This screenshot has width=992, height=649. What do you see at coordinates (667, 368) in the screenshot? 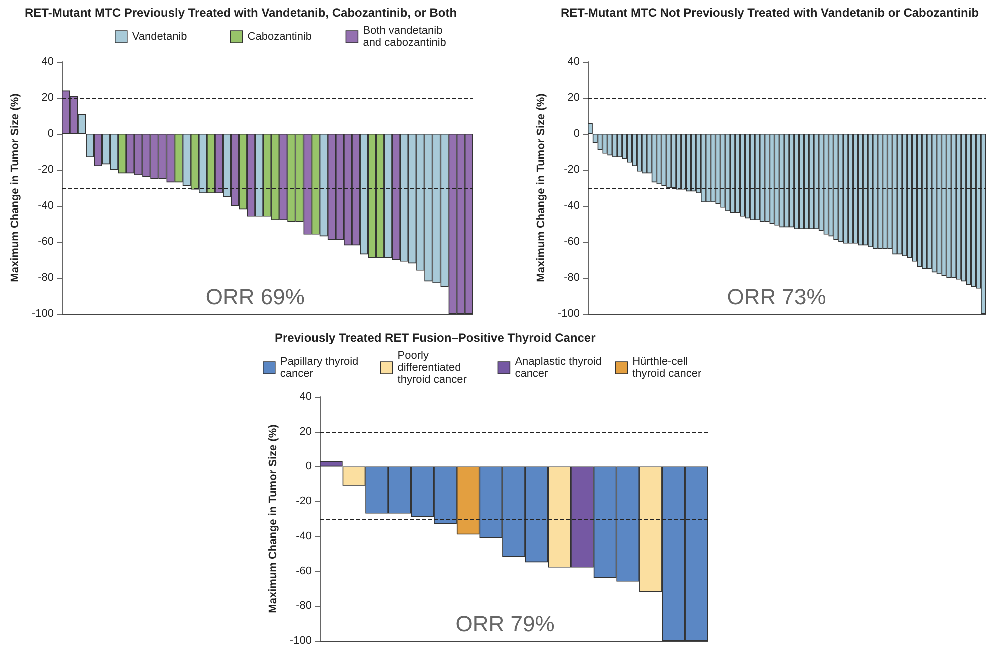
I see `legend-label: Hürthle-cell thyroid cancer` at bounding box center [667, 368].